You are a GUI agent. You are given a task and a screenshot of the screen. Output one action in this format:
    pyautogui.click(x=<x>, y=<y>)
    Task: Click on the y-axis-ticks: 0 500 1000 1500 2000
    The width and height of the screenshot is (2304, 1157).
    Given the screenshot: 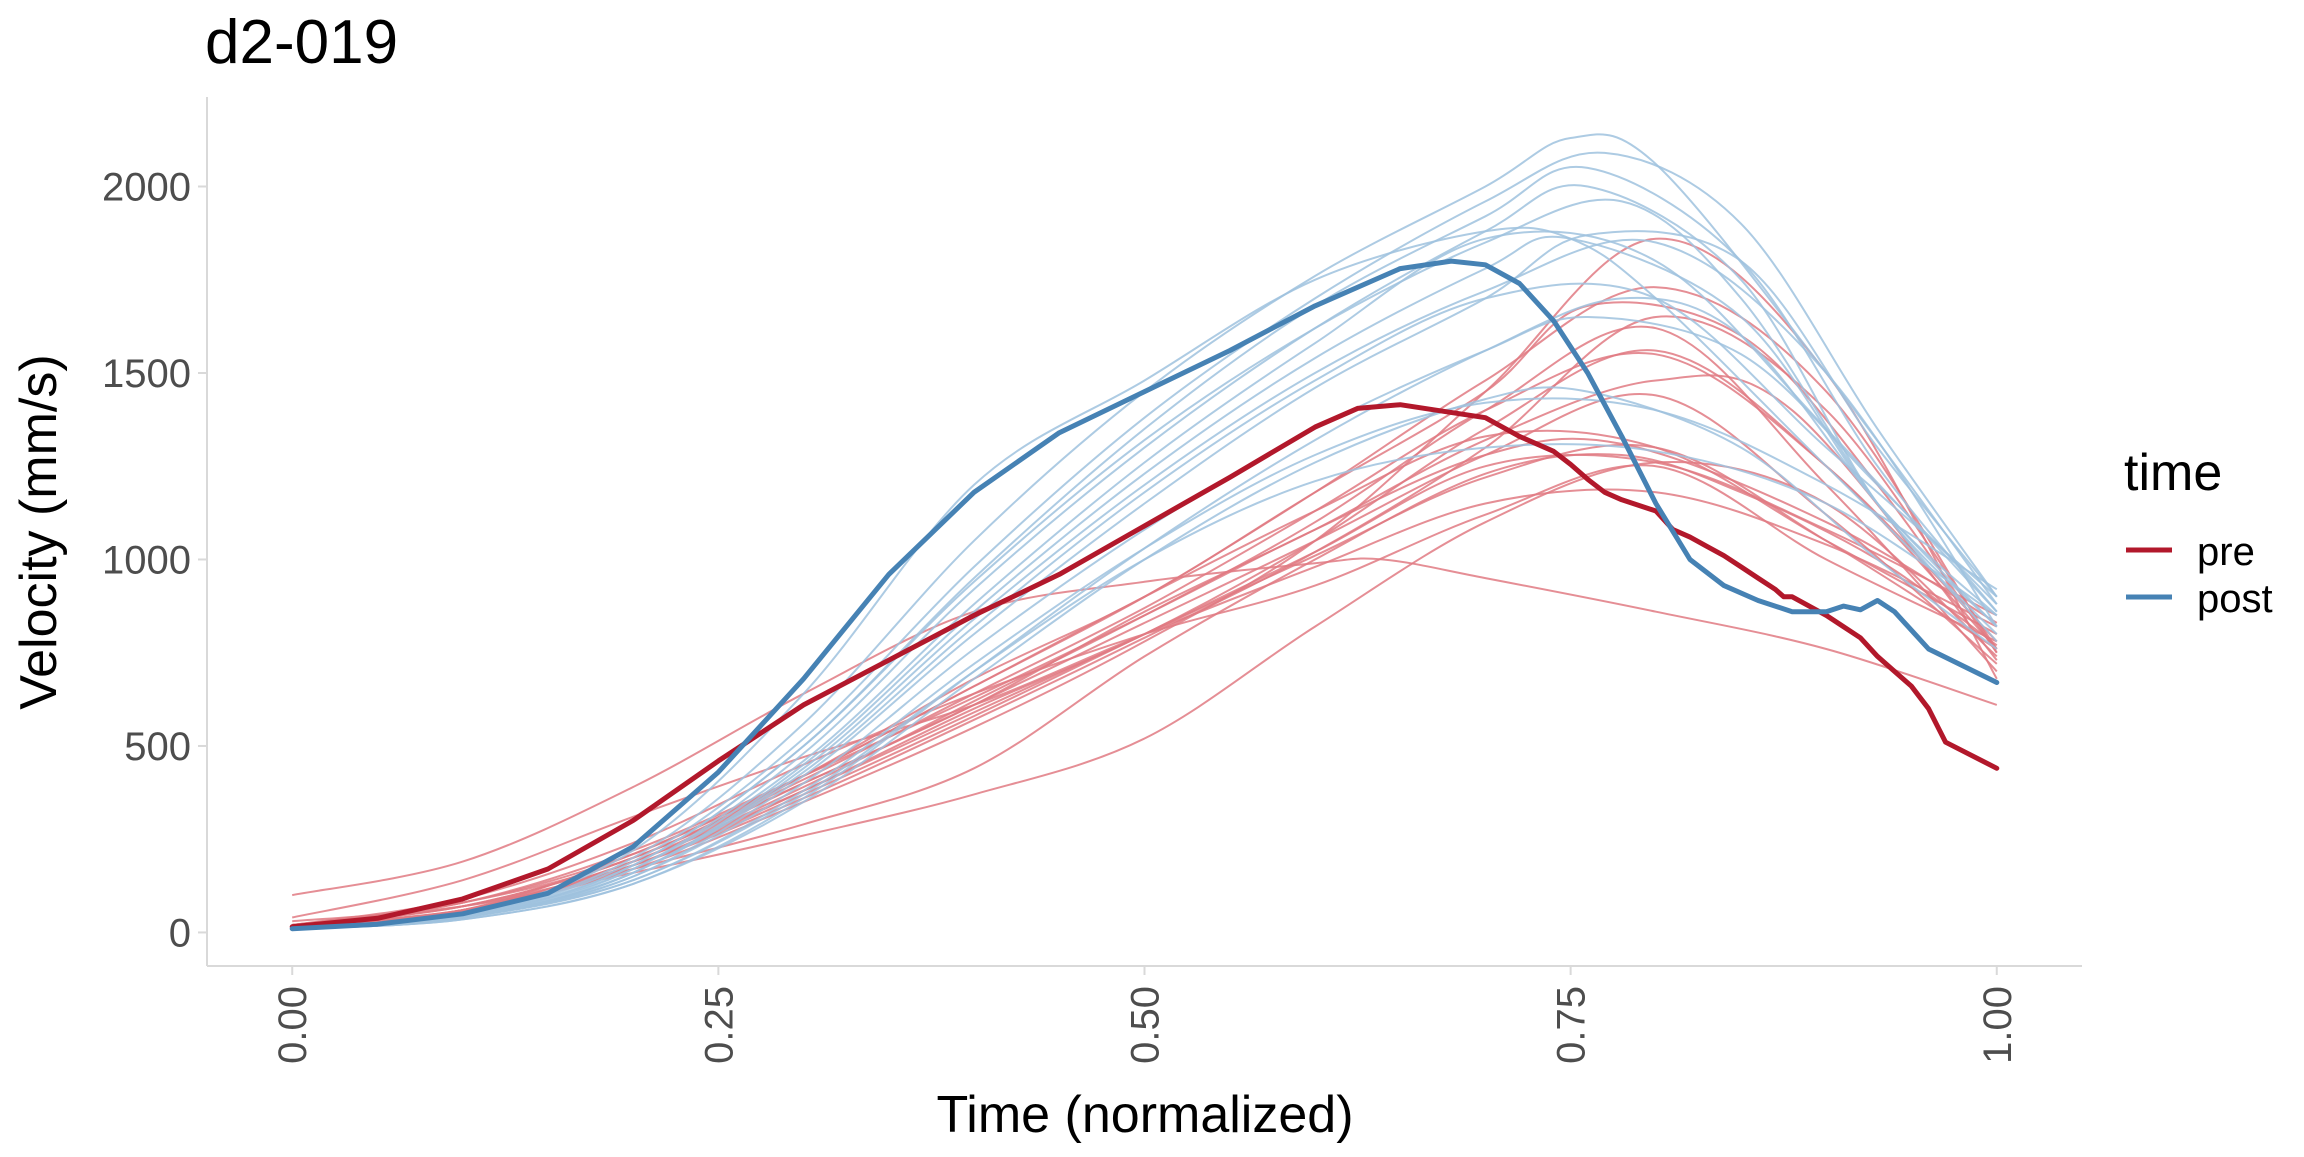 What is the action you would take?
    pyautogui.click(x=154, y=560)
    